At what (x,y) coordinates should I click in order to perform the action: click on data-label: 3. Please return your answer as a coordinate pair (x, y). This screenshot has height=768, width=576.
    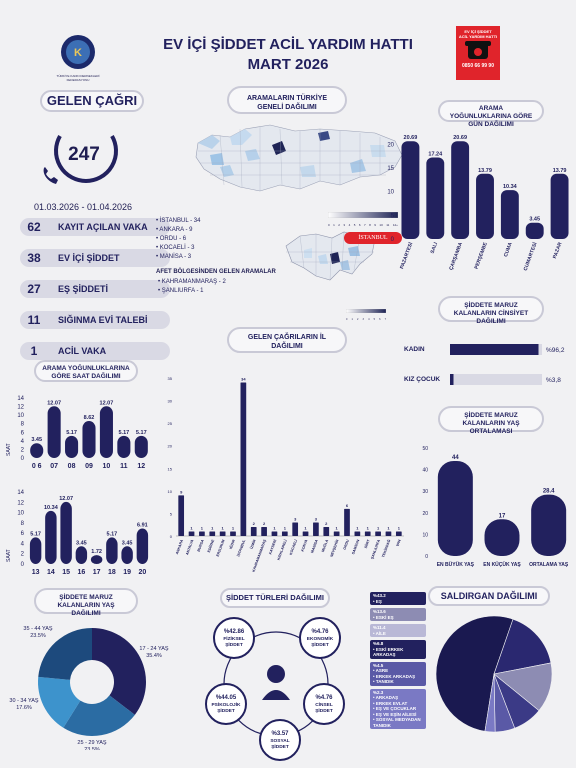
    Looking at the image, I should click on (295, 518).